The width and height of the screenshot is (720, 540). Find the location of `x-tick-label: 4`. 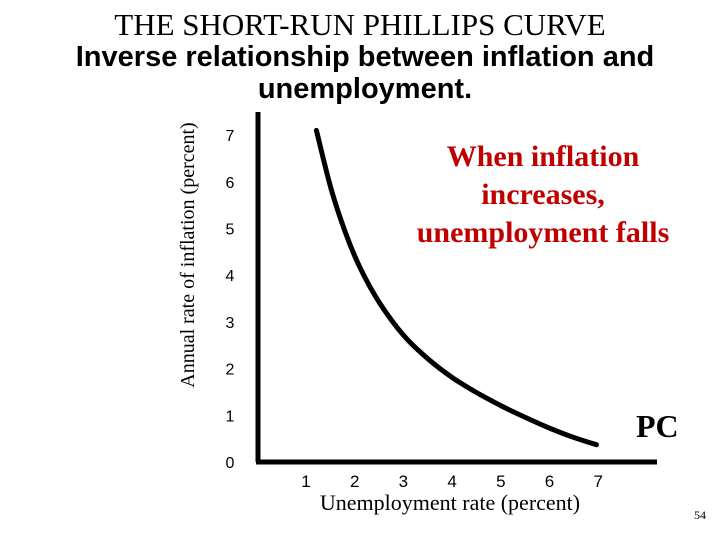

x-tick-label: 4 is located at coordinates (451, 481).